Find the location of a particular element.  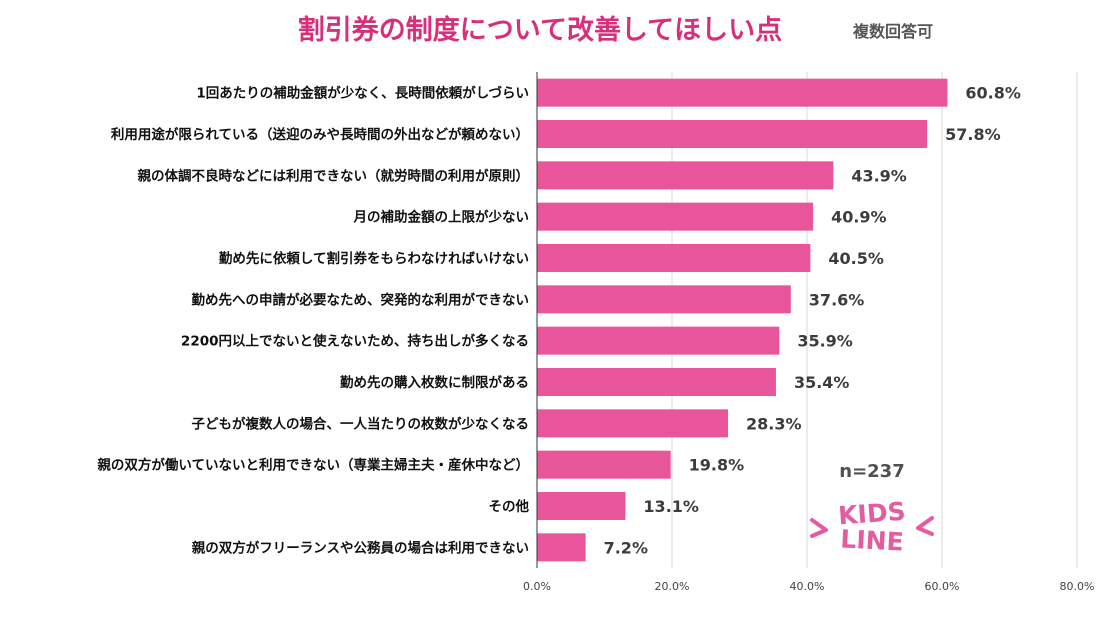

value-label: 35.4% is located at coordinates (822, 382).